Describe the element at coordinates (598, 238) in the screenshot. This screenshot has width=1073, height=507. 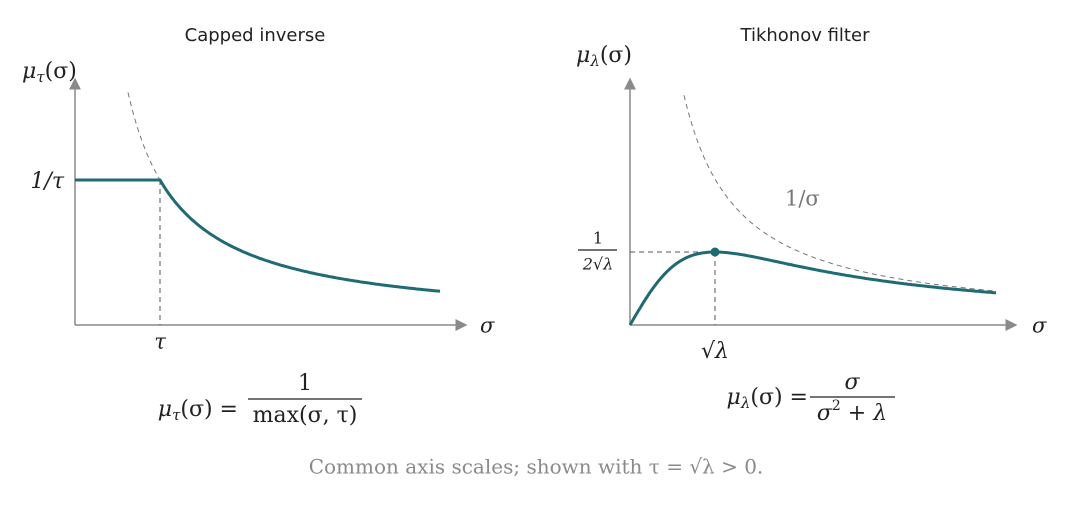
I see `y-tick-numerator: 1` at that location.